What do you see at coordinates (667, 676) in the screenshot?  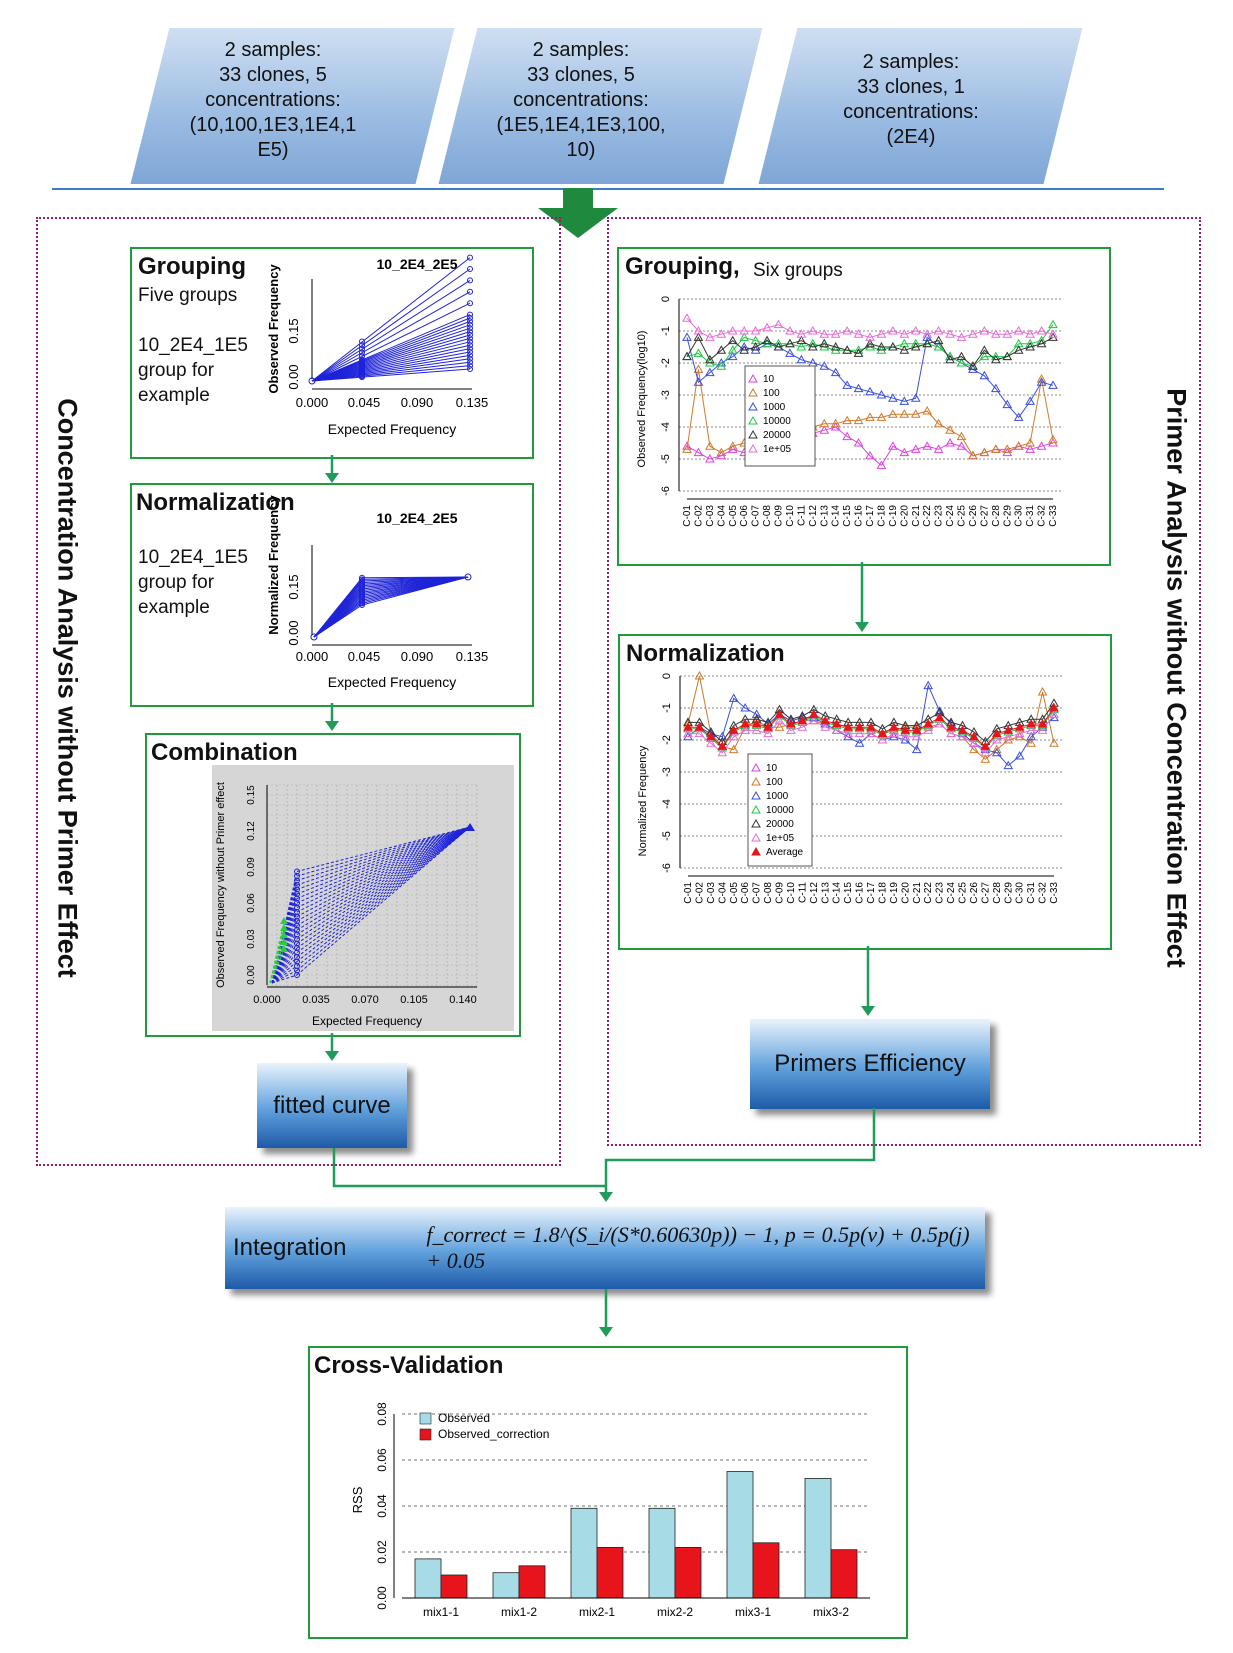 I see `y-tick-label: 0` at bounding box center [667, 676].